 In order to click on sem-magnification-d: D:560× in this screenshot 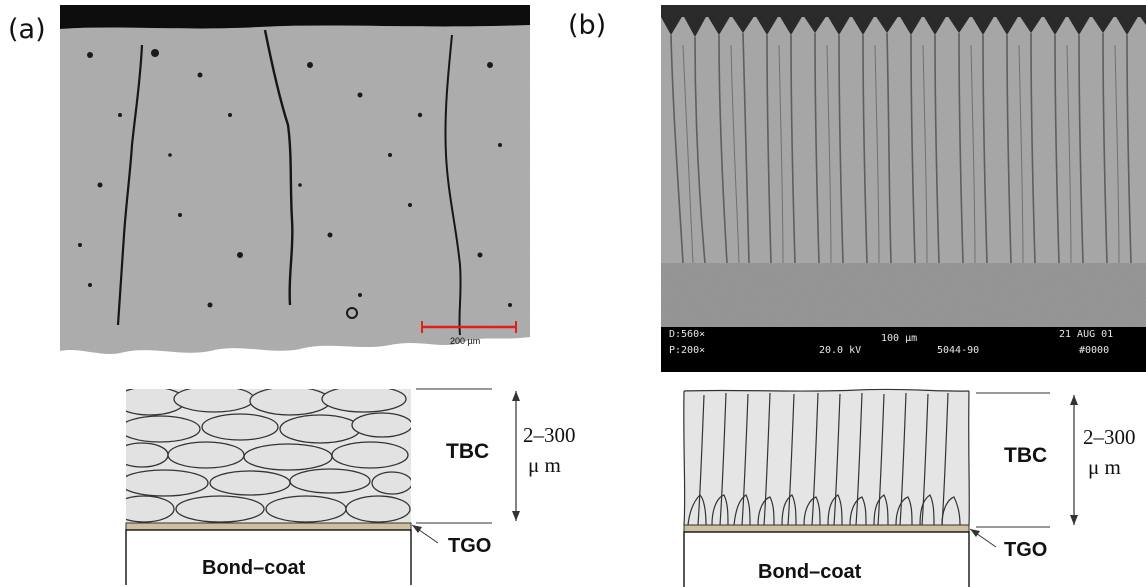, I will do `click(687, 334)`.